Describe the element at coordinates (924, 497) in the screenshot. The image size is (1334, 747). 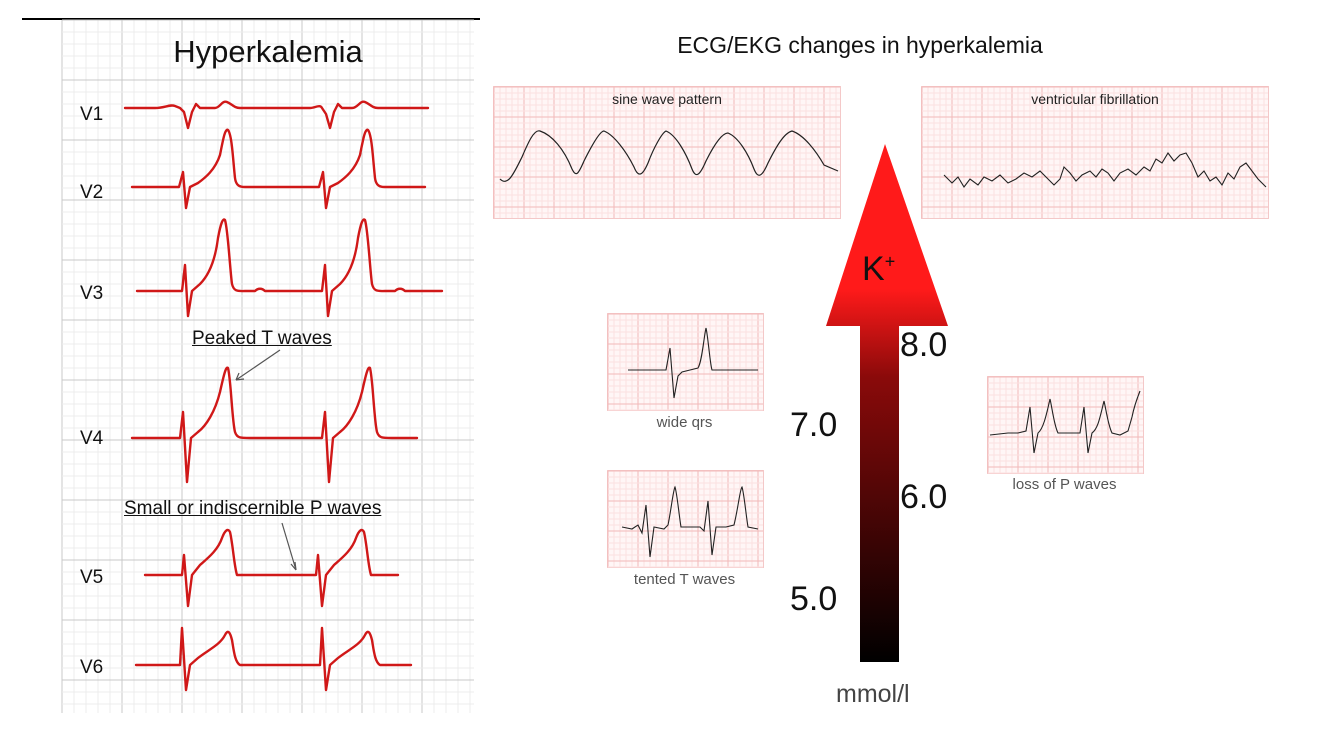
I see `level-6-label: 6.0` at that location.